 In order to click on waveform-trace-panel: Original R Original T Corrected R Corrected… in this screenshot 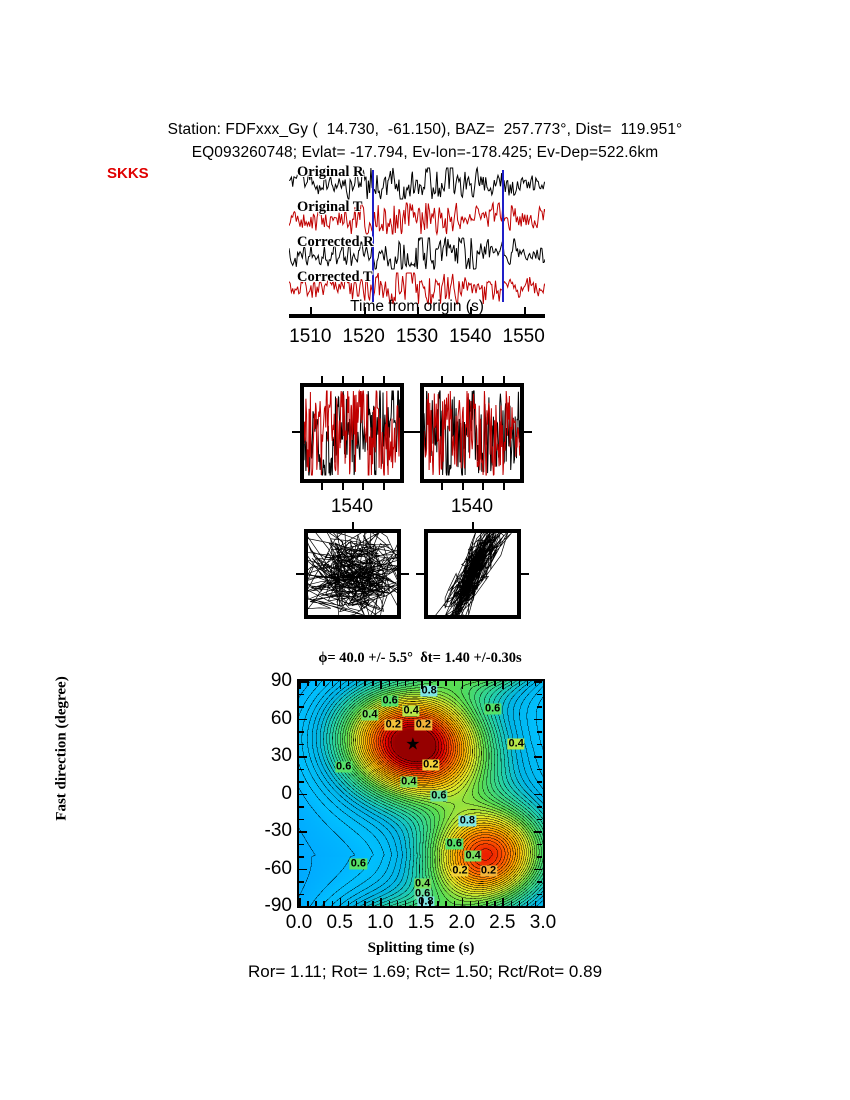, I will do `click(417, 235)`.